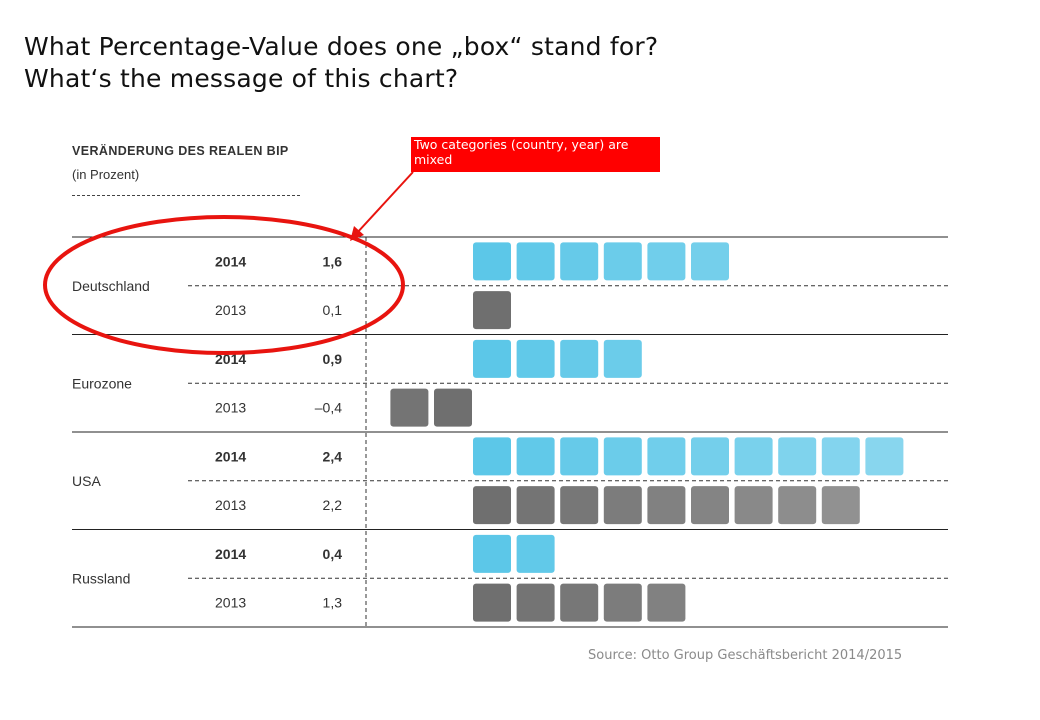 This screenshot has height=720, width=1040. What do you see at coordinates (101, 578) in the screenshot?
I see `category-label: Russland` at bounding box center [101, 578].